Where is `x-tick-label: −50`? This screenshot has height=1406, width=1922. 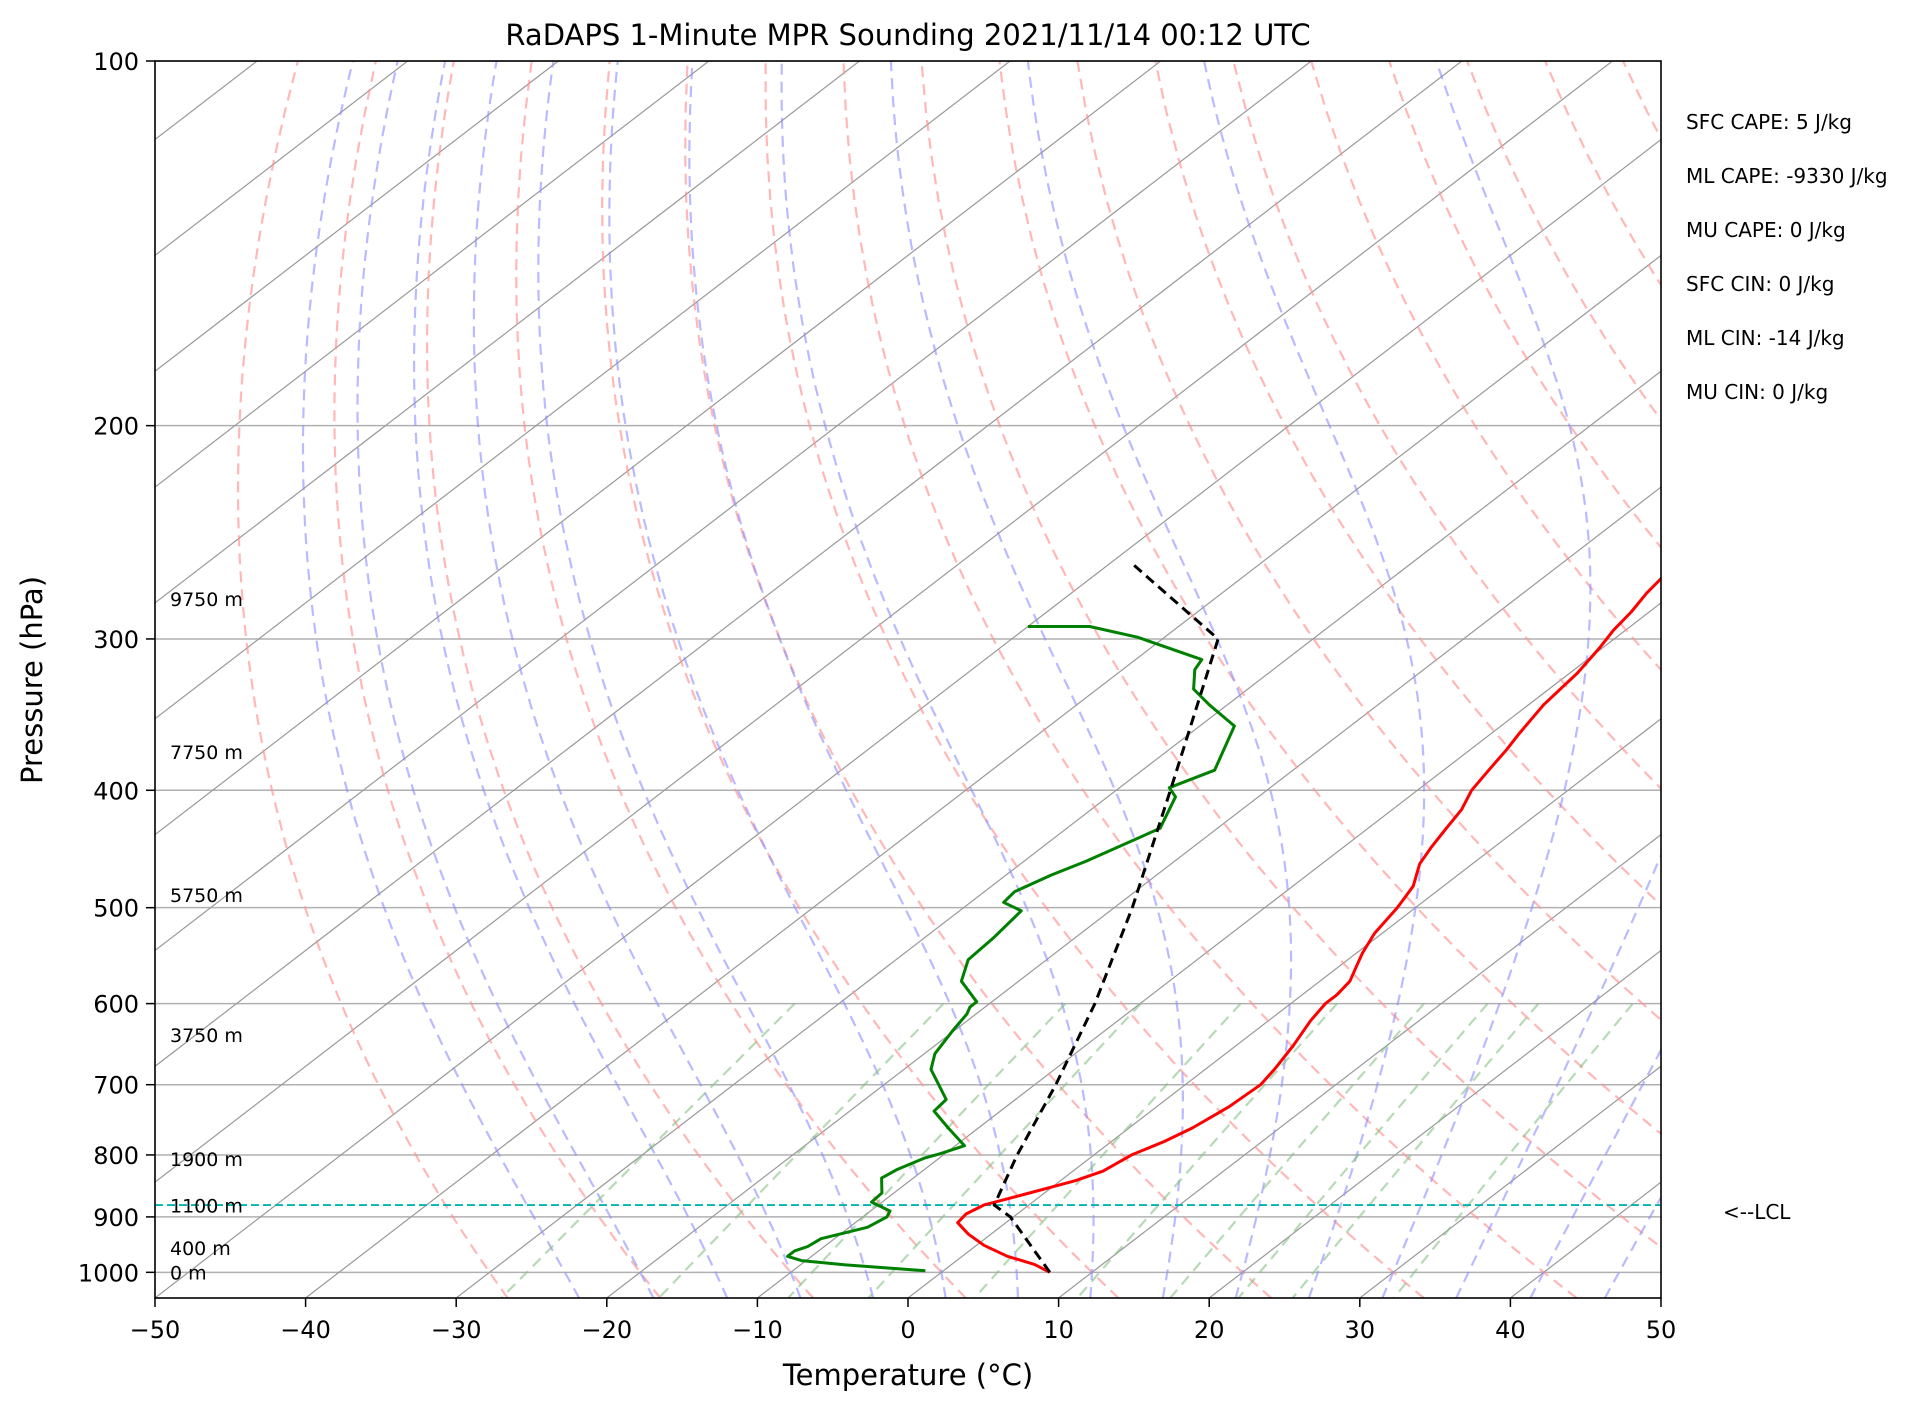 x-tick-label: −50 is located at coordinates (155, 1330).